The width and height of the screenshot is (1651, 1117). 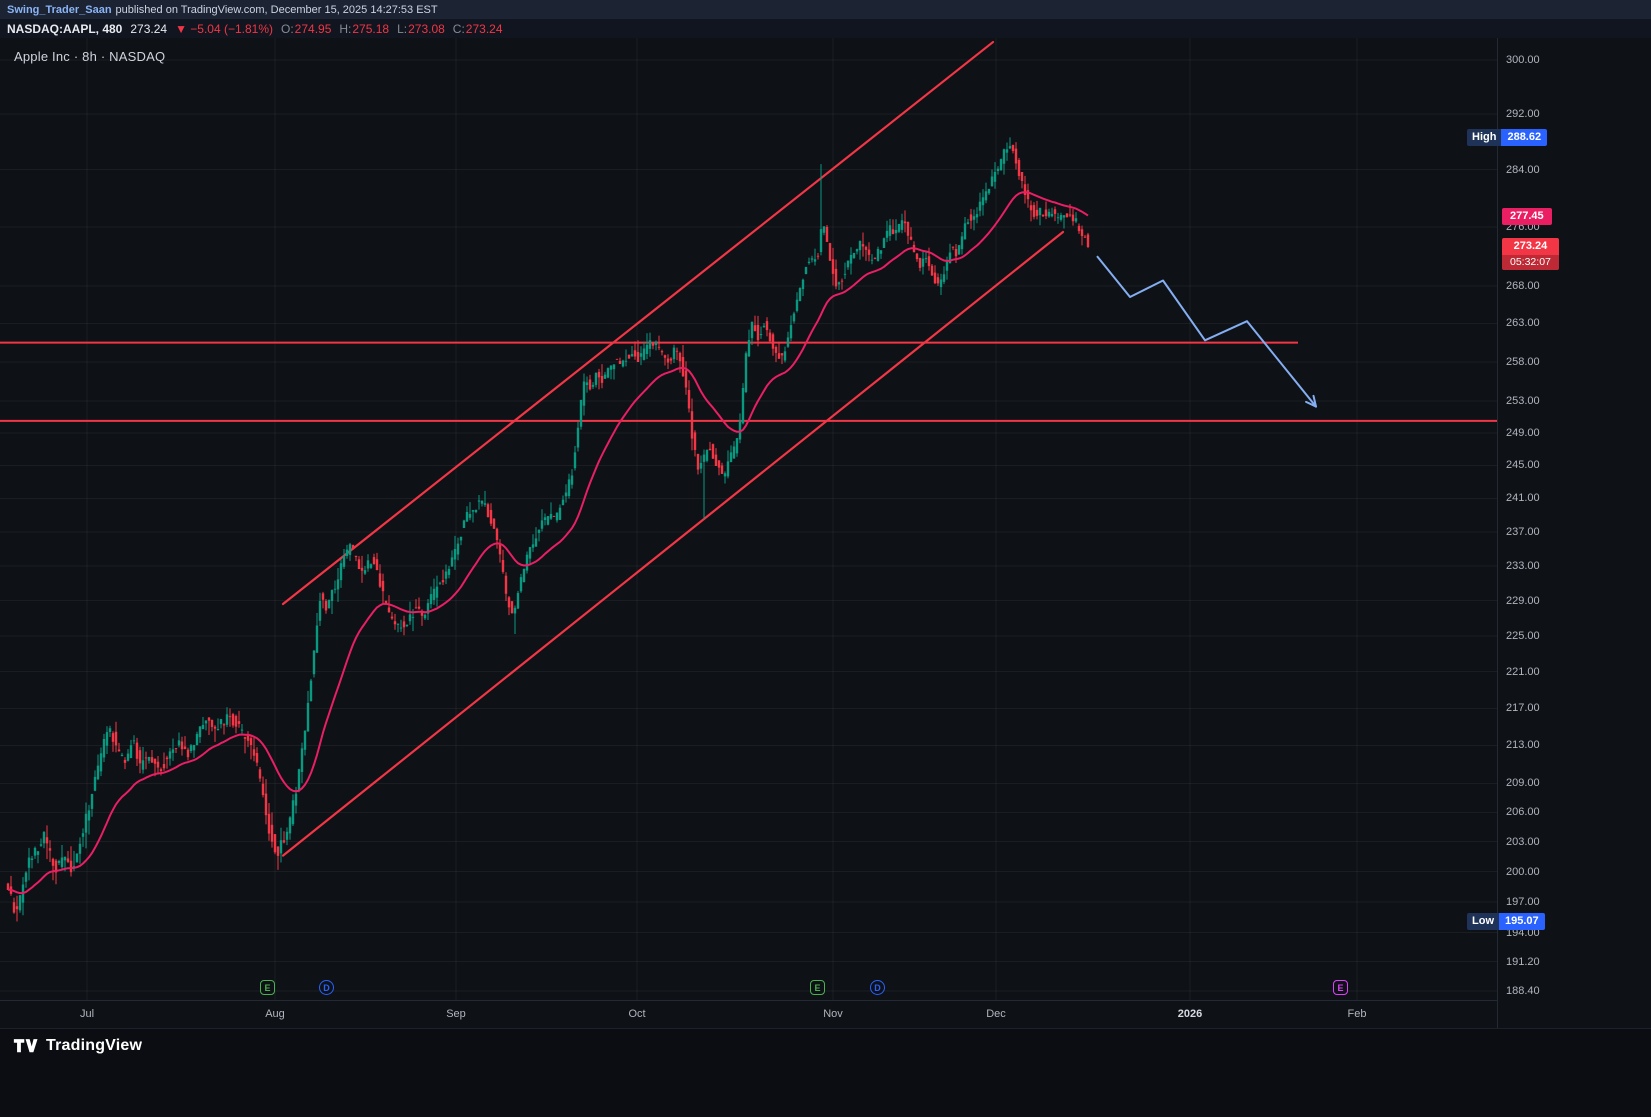 What do you see at coordinates (1523, 961) in the screenshot?
I see `price-tick-label: 191.20` at bounding box center [1523, 961].